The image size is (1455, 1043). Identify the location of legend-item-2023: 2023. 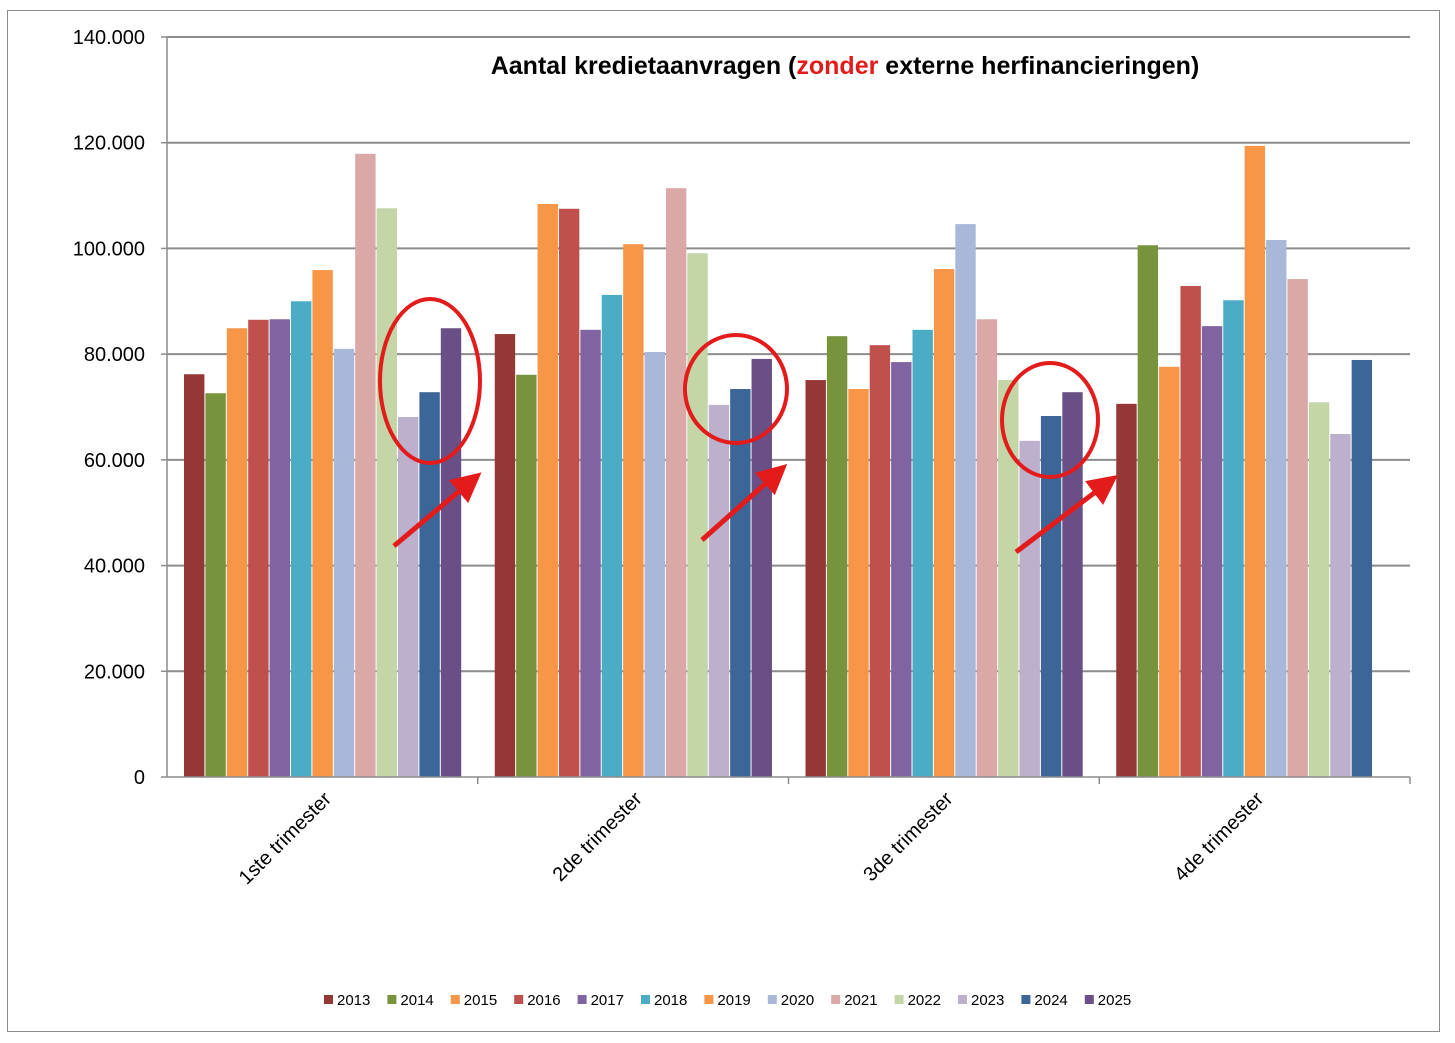
(981, 1000).